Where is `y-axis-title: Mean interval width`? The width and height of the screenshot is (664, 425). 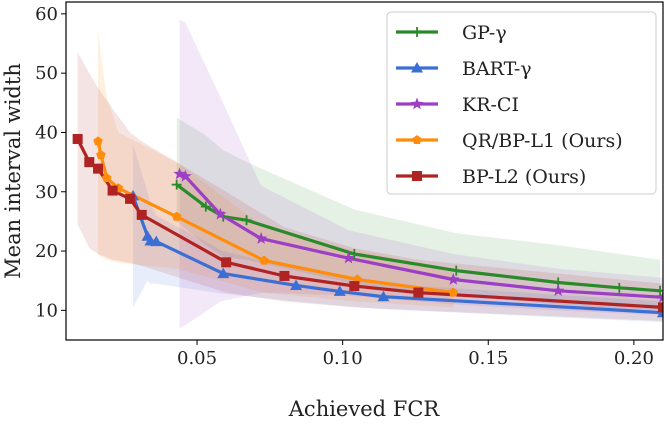
y-axis-title: Mean interval width is located at coordinates (13, 171).